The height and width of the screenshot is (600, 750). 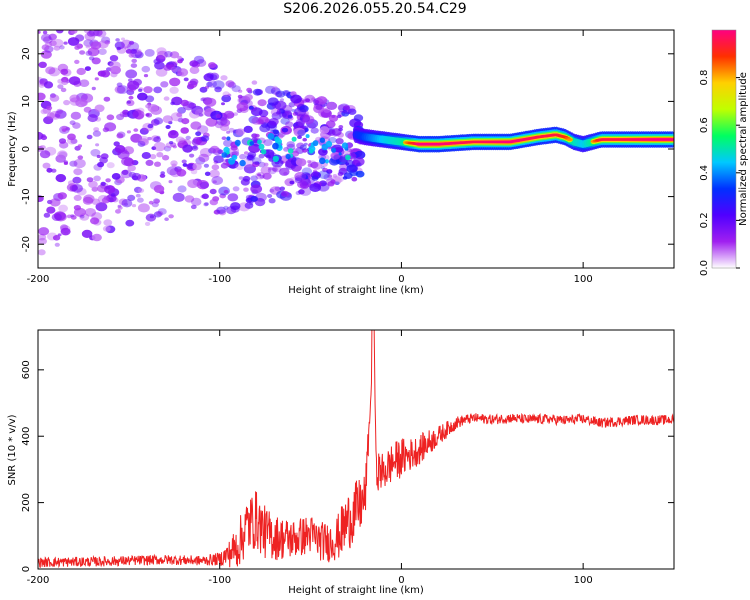 I want to click on snr-x-tick-label: 0, so click(x=401, y=580).